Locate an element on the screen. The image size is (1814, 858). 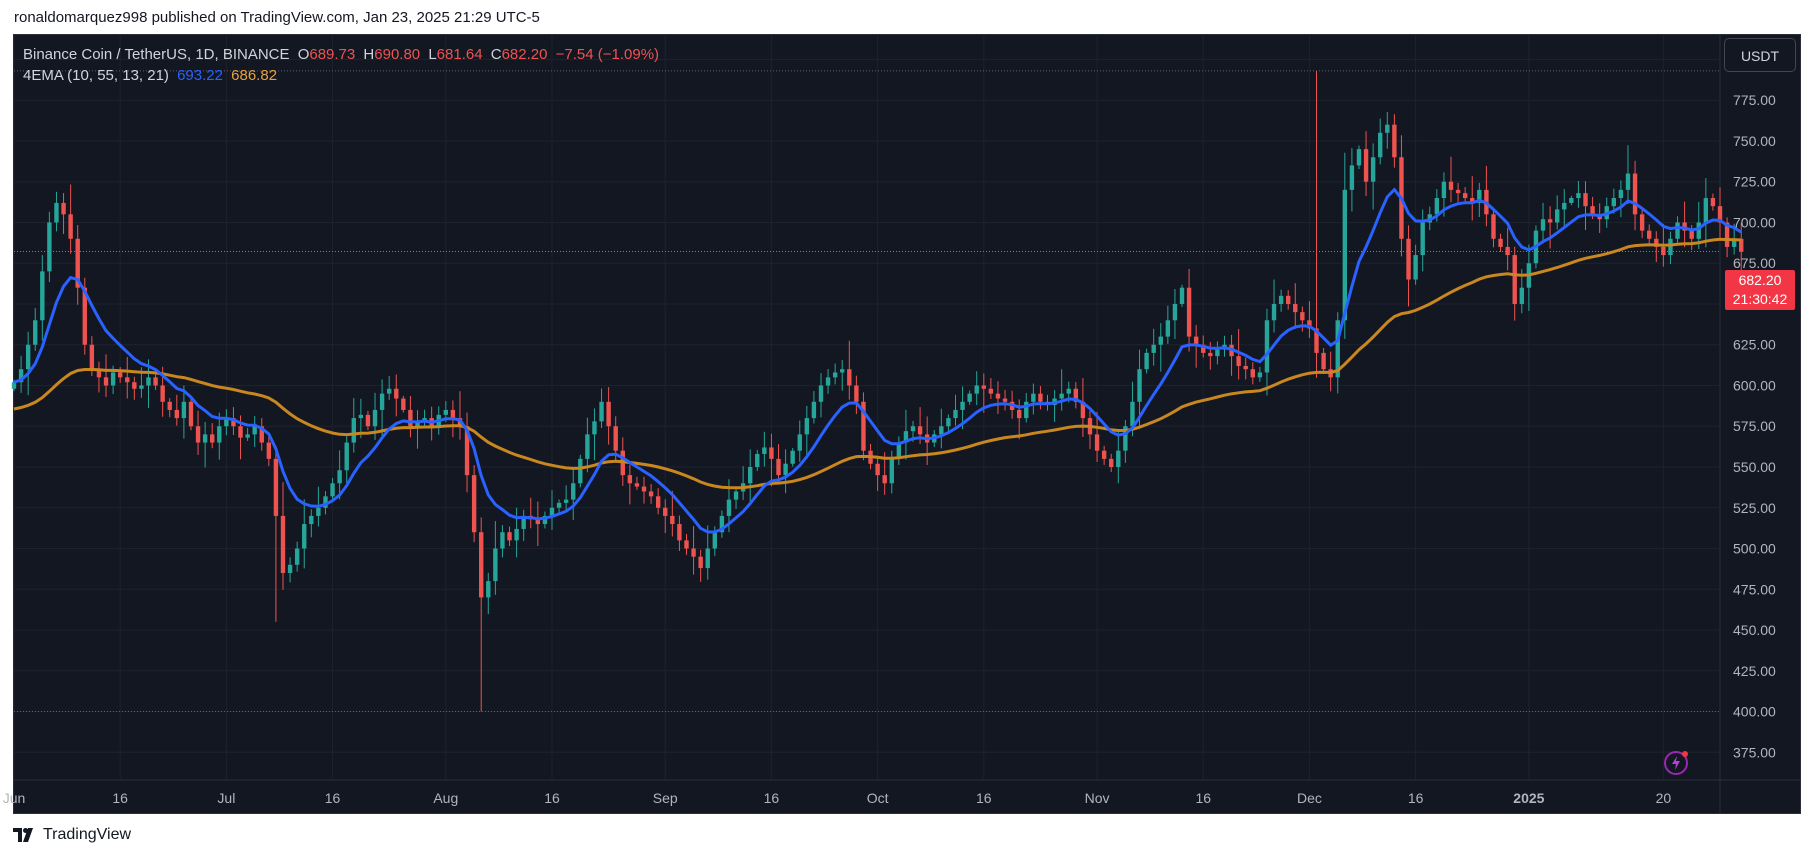
ema-slow-value: 686.82 is located at coordinates (254, 75).